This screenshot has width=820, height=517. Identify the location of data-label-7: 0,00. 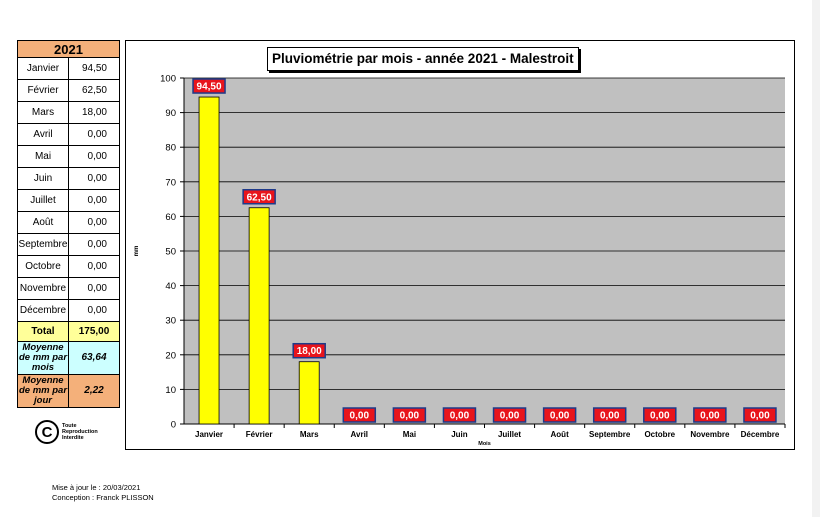
(560, 416).